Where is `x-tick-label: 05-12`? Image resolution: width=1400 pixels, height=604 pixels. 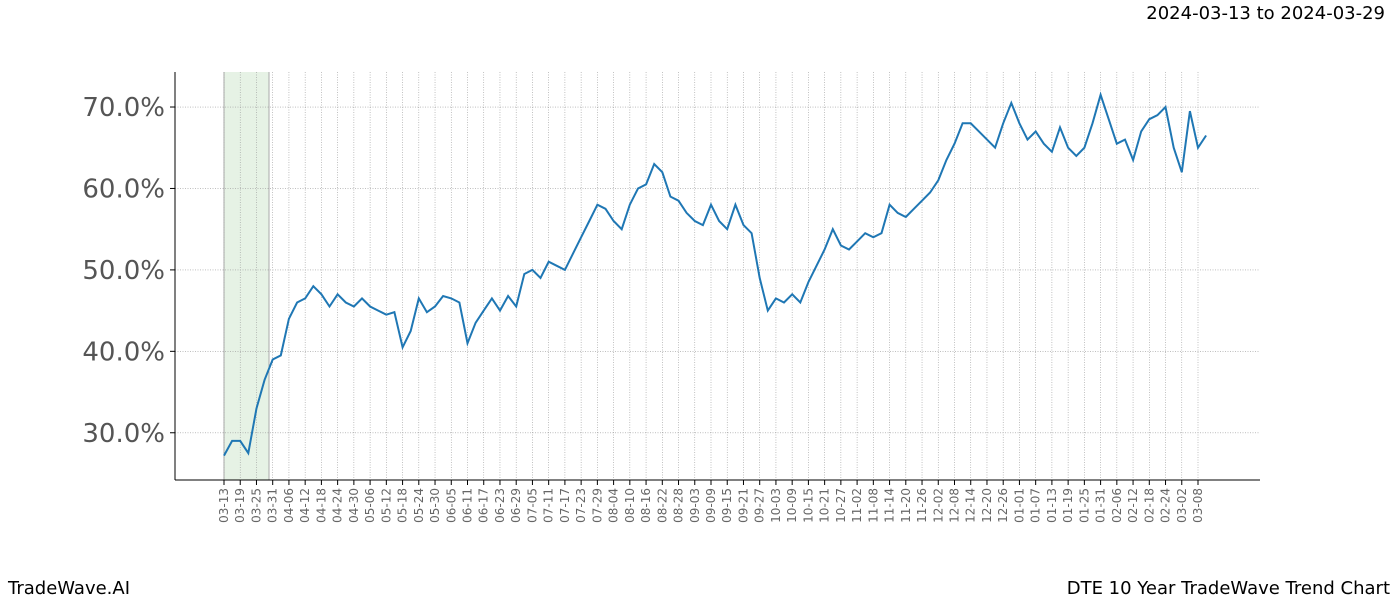
x-tick-label: 05-12 is located at coordinates (386, 505).